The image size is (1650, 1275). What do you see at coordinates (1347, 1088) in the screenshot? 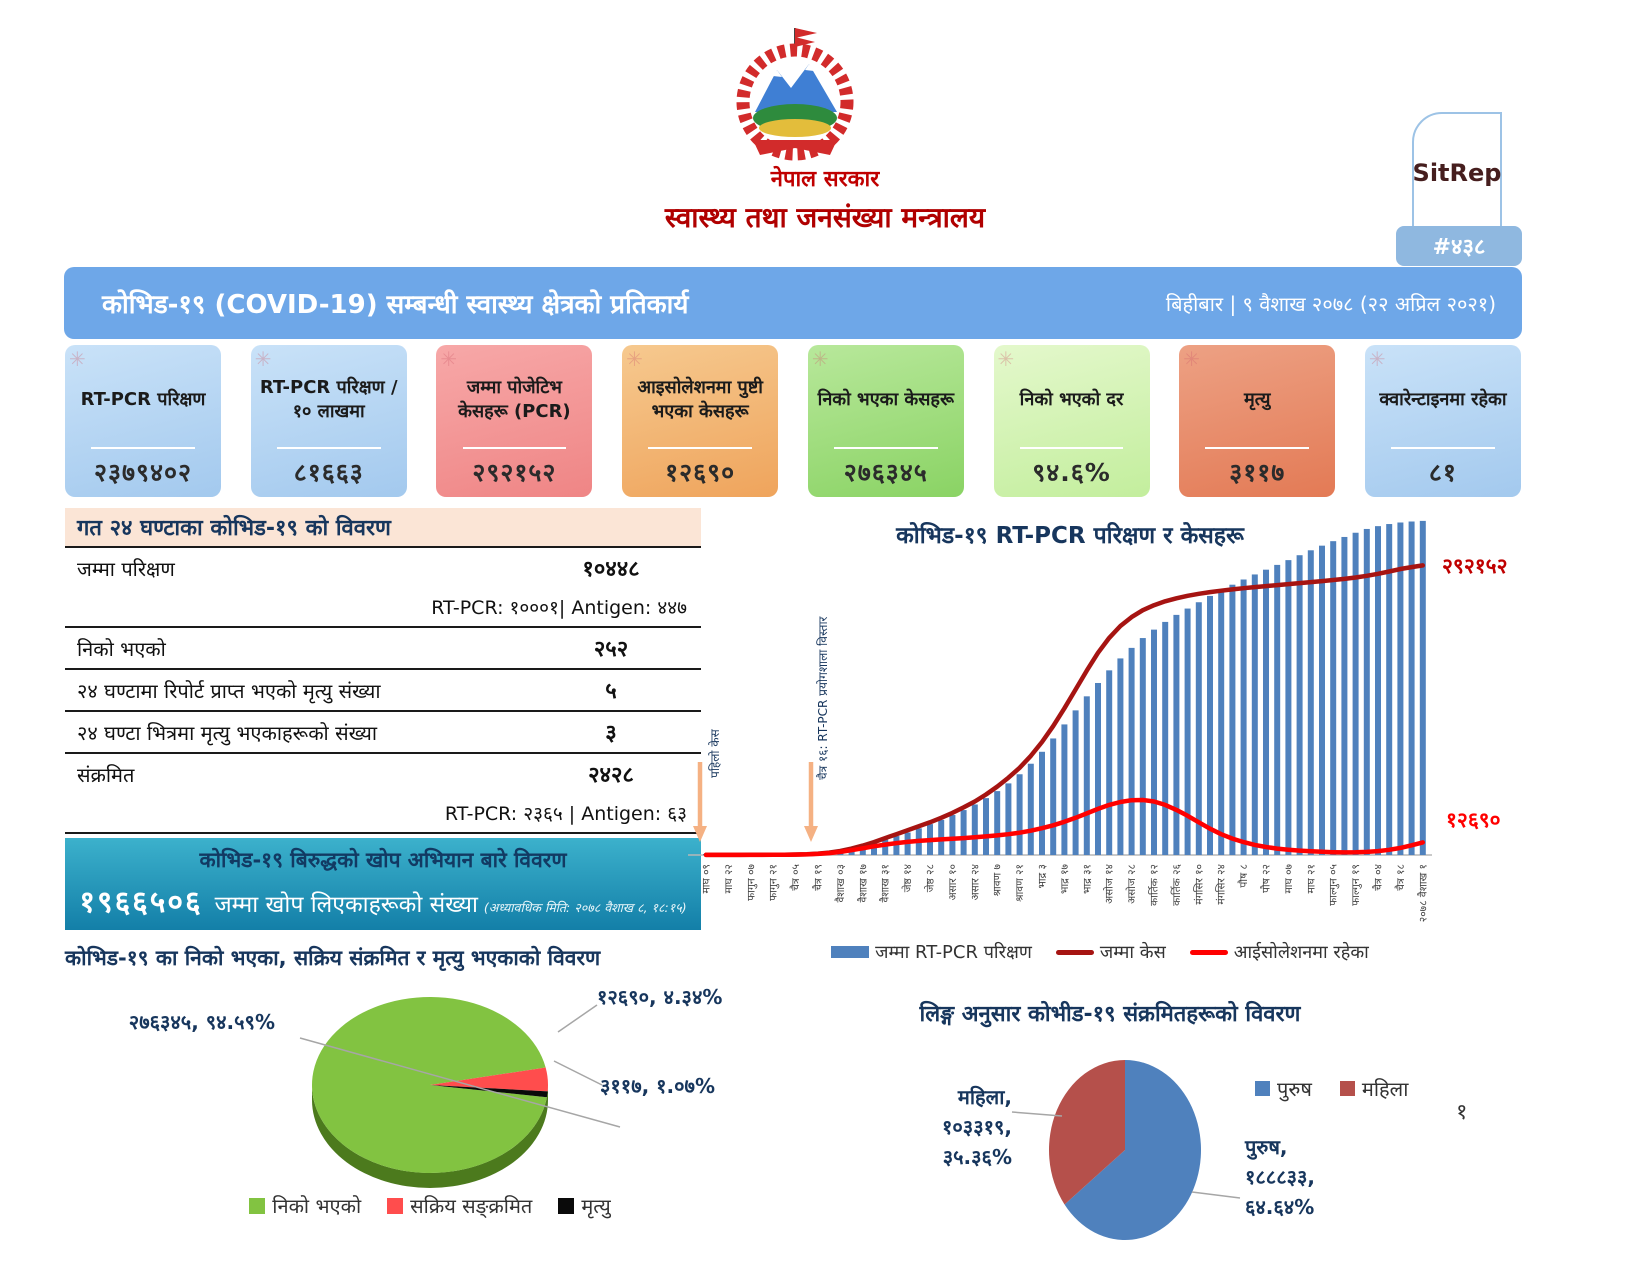
I see `legend-swatch-female` at bounding box center [1347, 1088].